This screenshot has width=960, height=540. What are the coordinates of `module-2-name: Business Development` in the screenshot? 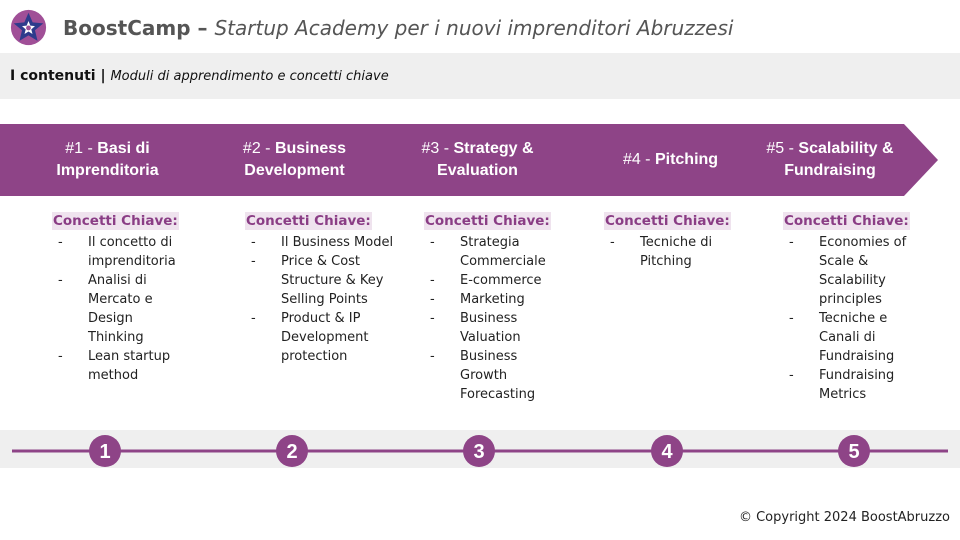 It's located at (295, 159).